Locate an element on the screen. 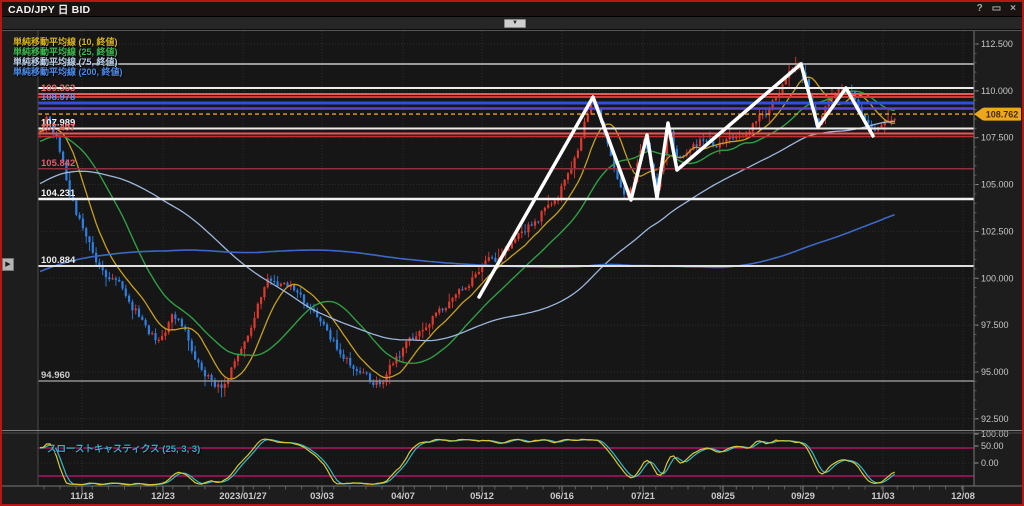 The image size is (1024, 506). y-axis-tick-label: 95.000 is located at coordinates (995, 372).